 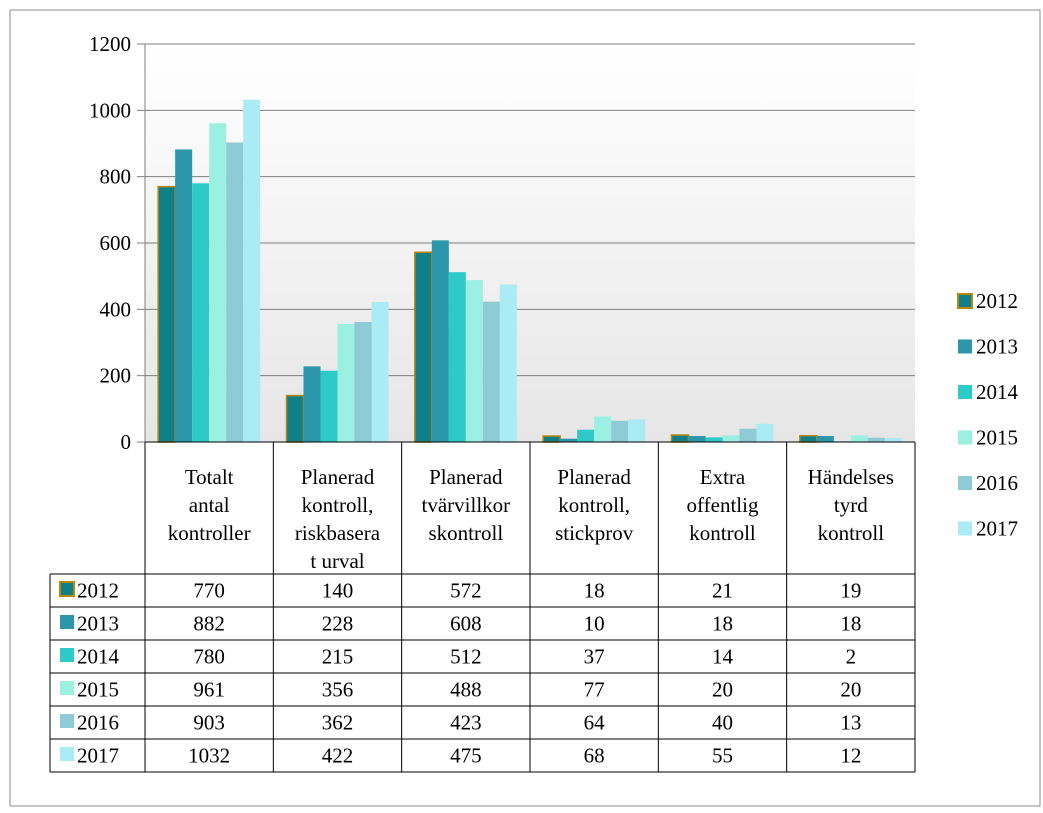 I want to click on table-cell: 12, so click(x=850, y=756).